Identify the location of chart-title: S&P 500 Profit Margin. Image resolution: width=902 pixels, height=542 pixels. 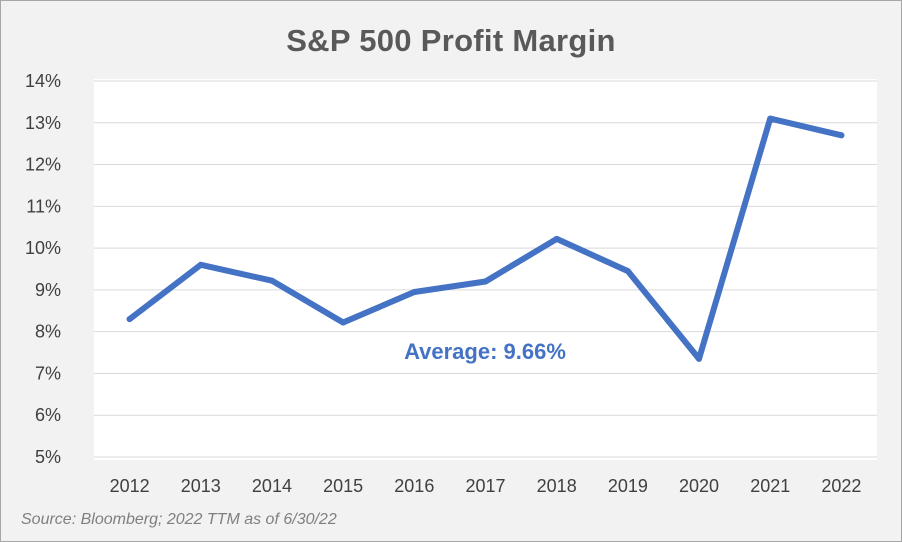
(451, 40).